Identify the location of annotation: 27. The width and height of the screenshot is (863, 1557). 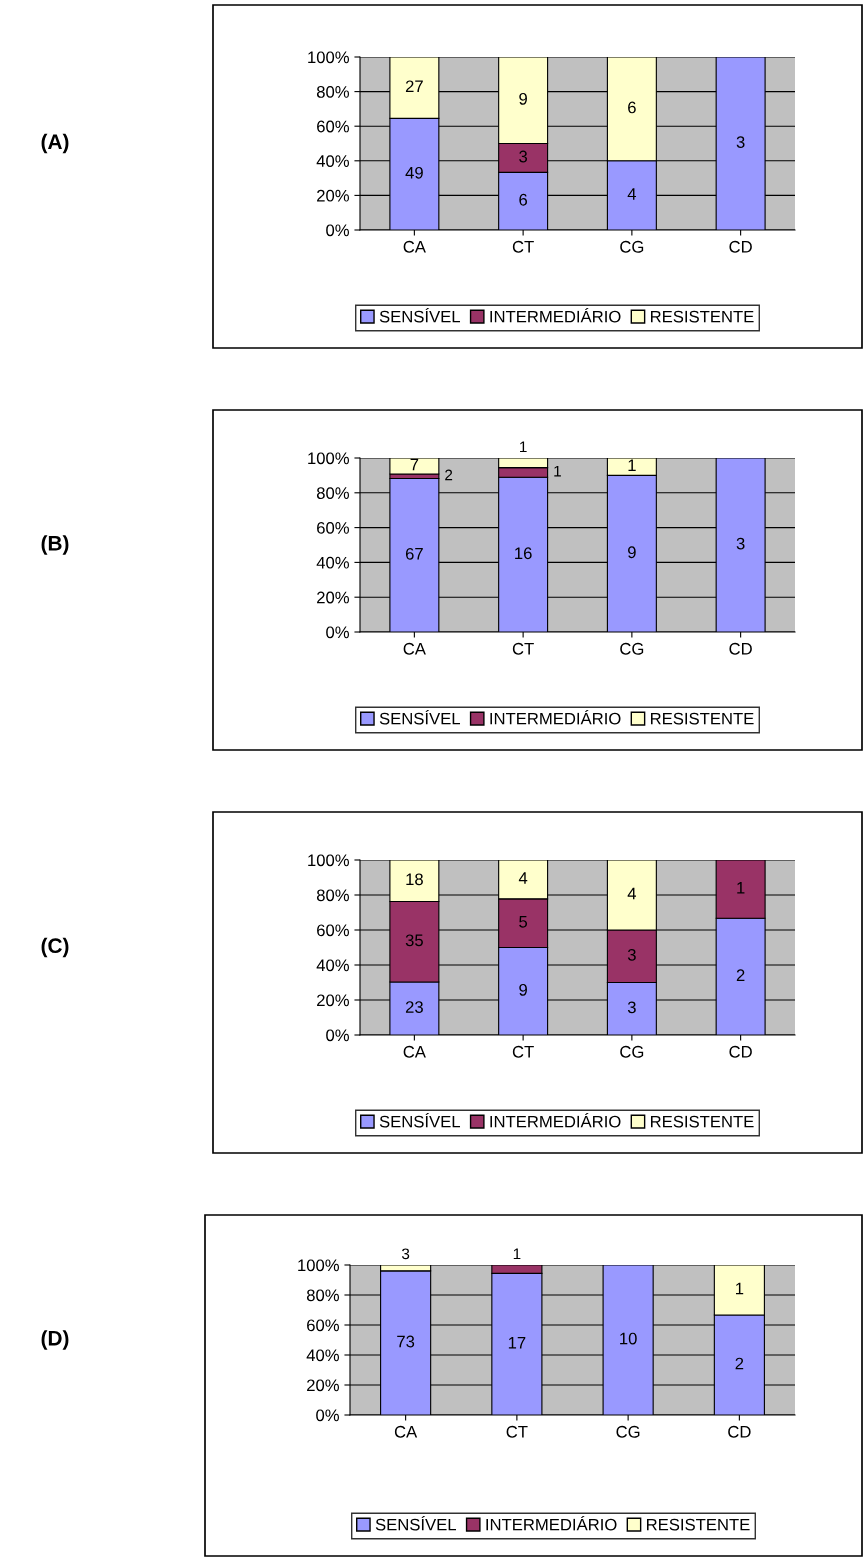
(414, 86).